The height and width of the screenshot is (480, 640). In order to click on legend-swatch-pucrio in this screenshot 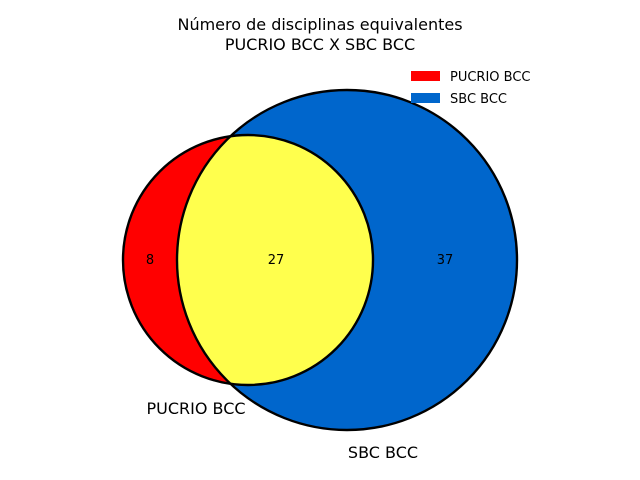, I will do `click(425, 76)`.